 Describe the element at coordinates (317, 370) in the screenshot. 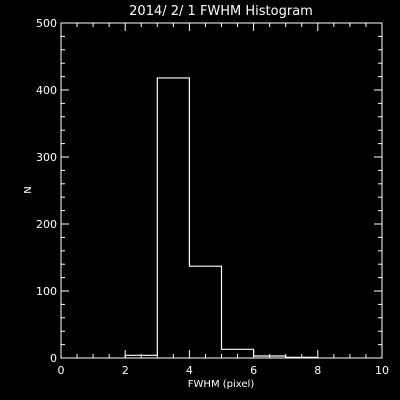

I see `x-tick-label: 8` at that location.